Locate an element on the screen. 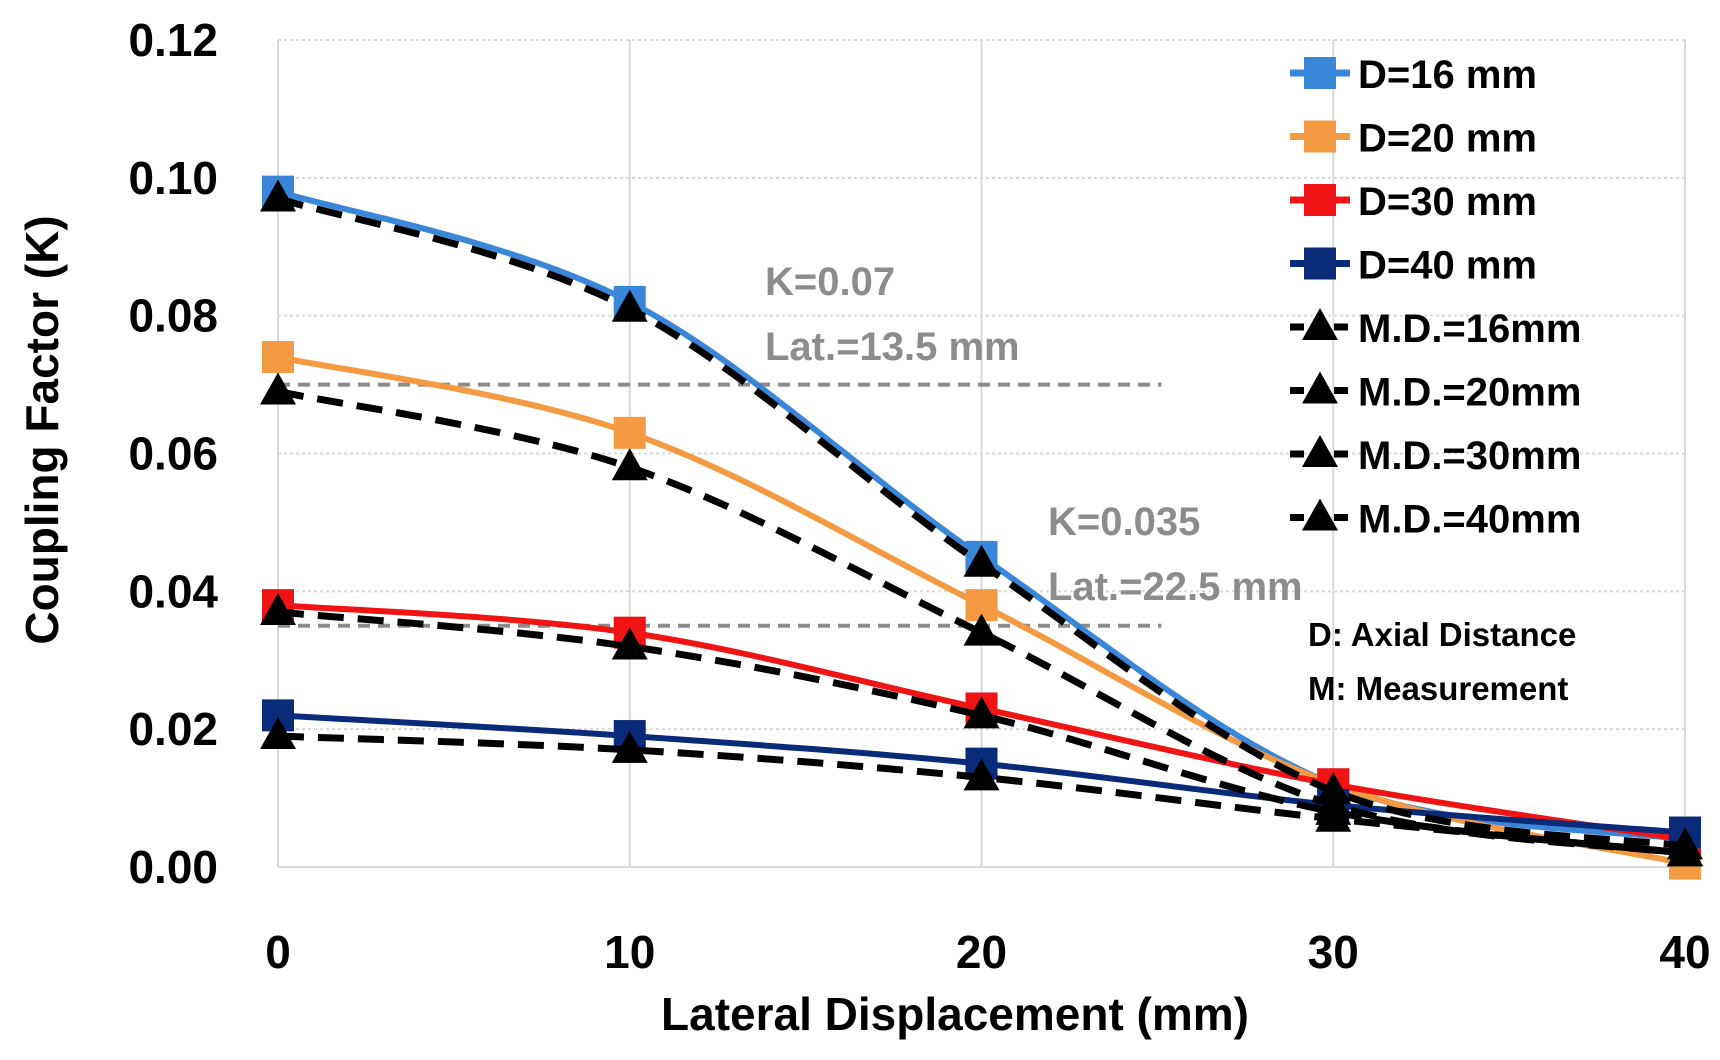  legend-label: M.D.=16mm is located at coordinates (1469, 329).